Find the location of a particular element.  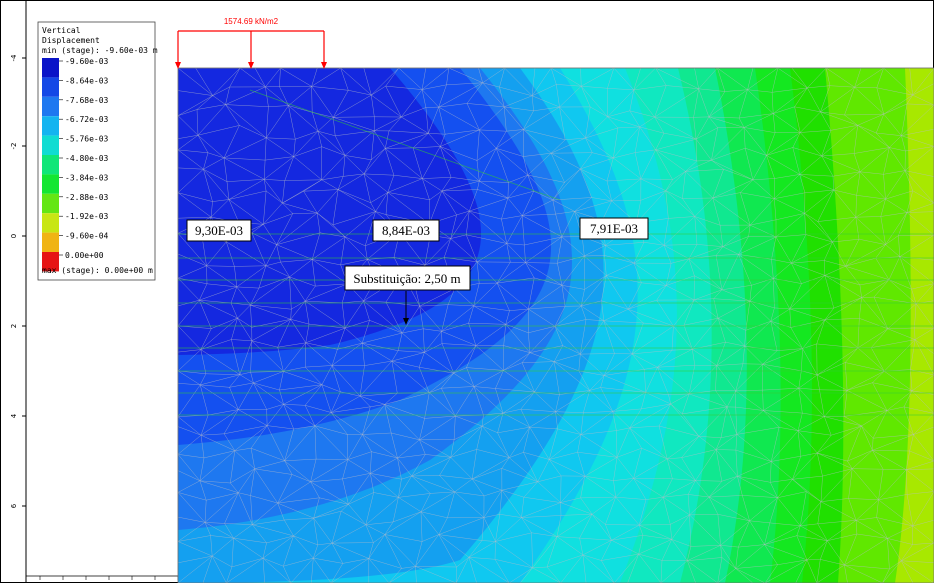

legend-max-label: max (stage): 0.00e+00 m is located at coordinates (97, 270).